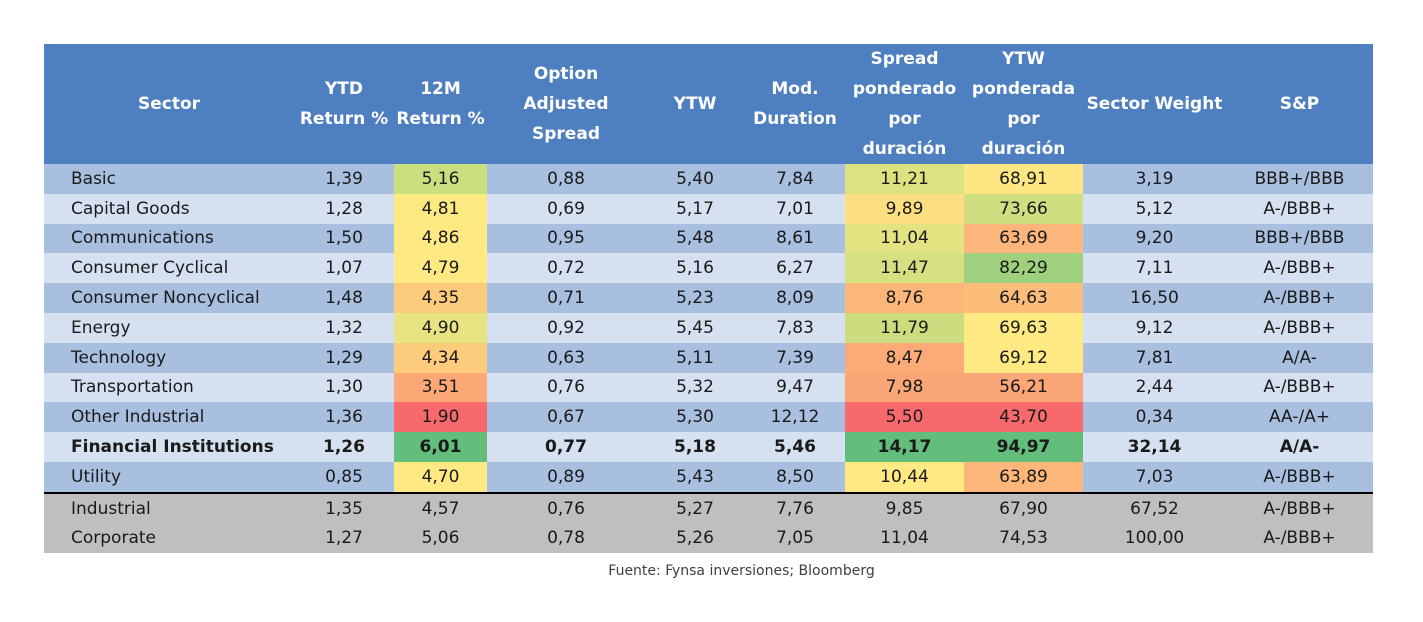 This screenshot has height=622, width=1423. Describe the element at coordinates (1023, 268) in the screenshot. I see `cell-ytwp: 82,29` at that location.